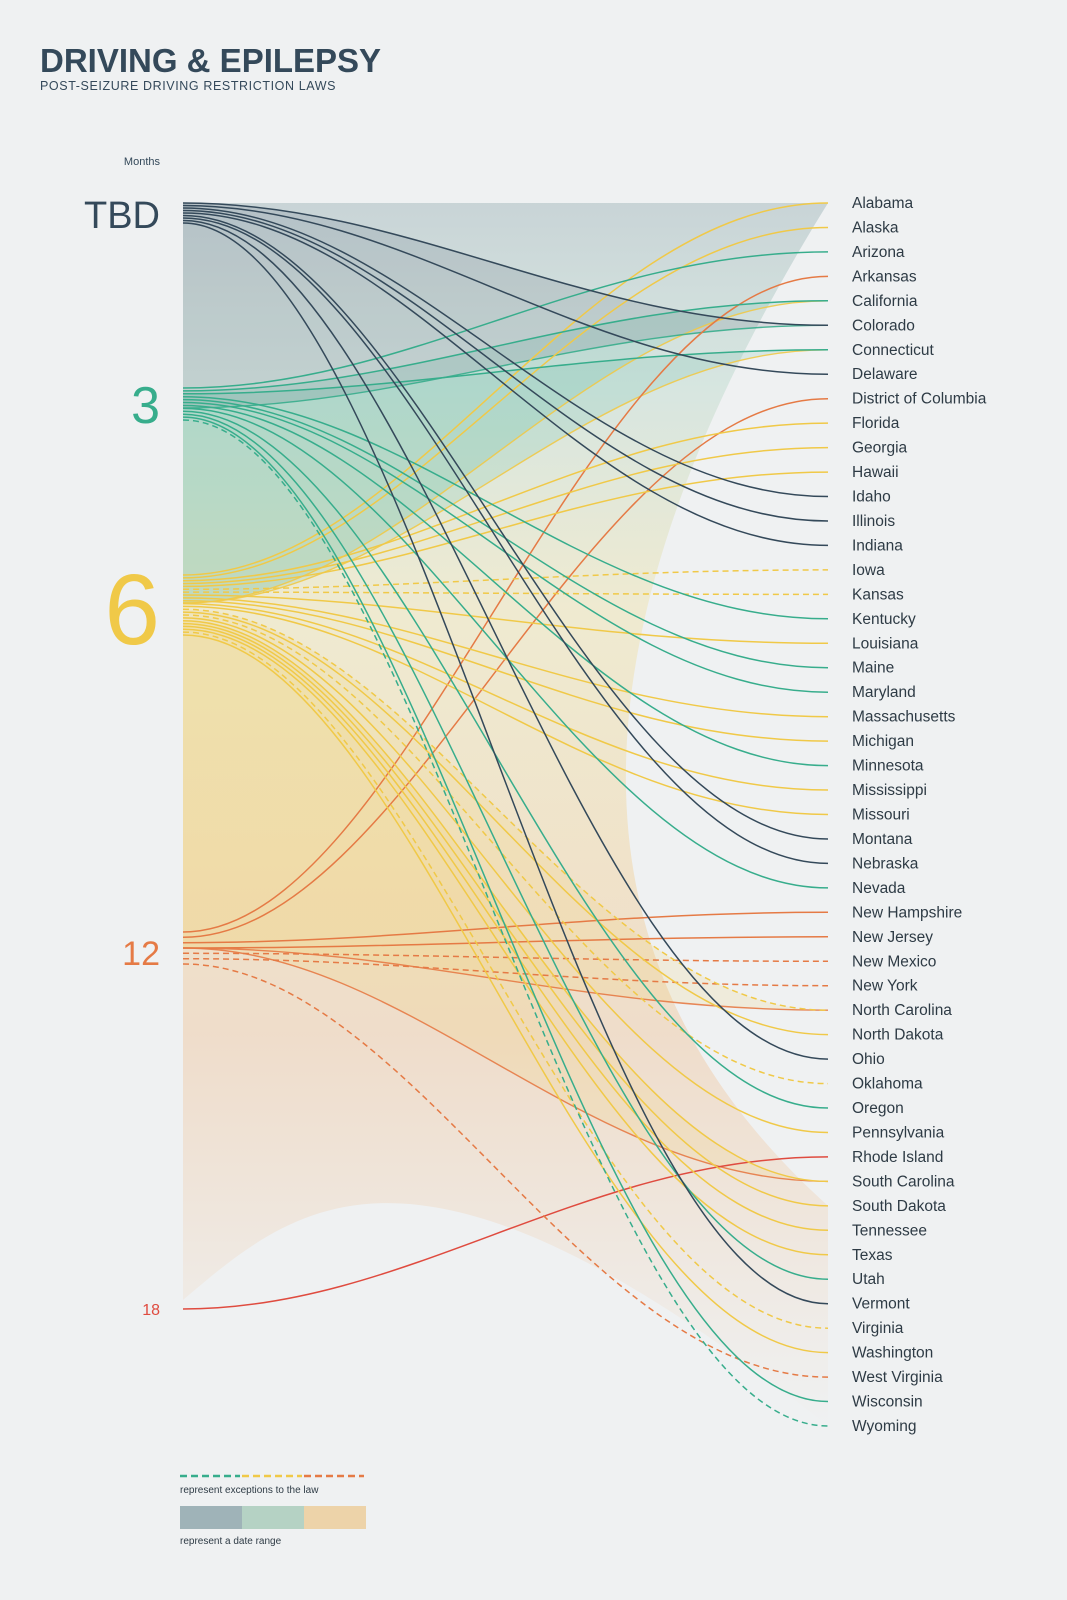  I want to click on range-band-connecticut, so click(505, 476).